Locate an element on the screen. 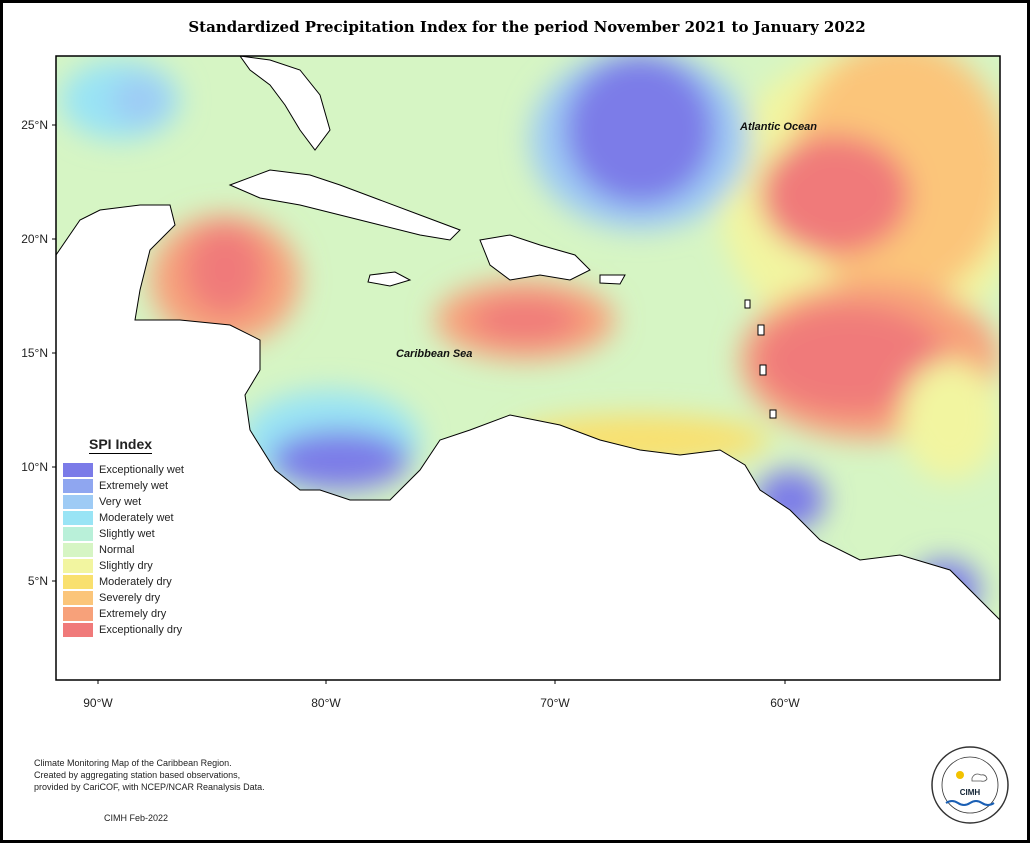 Image resolution: width=1030 pixels, height=843 pixels. wave-icon is located at coordinates (970, 803).